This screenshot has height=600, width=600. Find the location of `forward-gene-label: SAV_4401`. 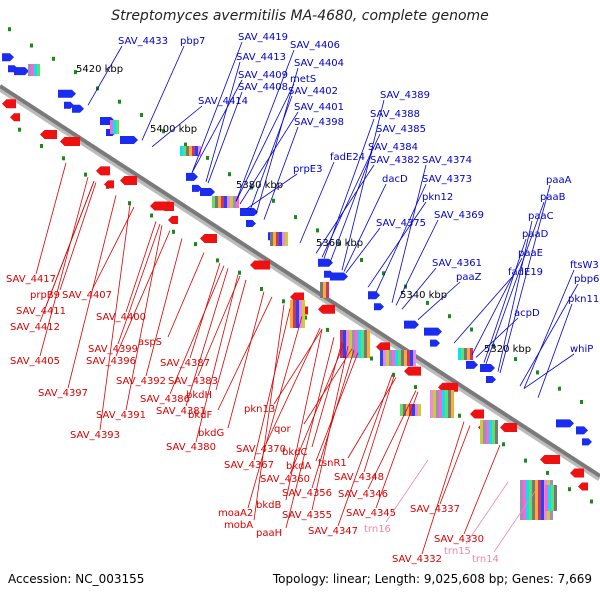

forward-gene-label: SAV_4401 is located at coordinates (319, 107).